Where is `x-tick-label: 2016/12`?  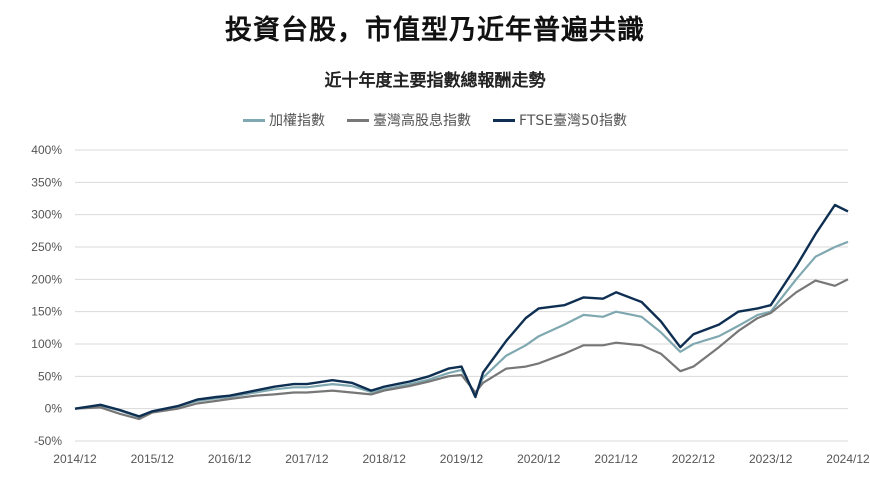 x-tick-label: 2016/12 is located at coordinates (230, 459).